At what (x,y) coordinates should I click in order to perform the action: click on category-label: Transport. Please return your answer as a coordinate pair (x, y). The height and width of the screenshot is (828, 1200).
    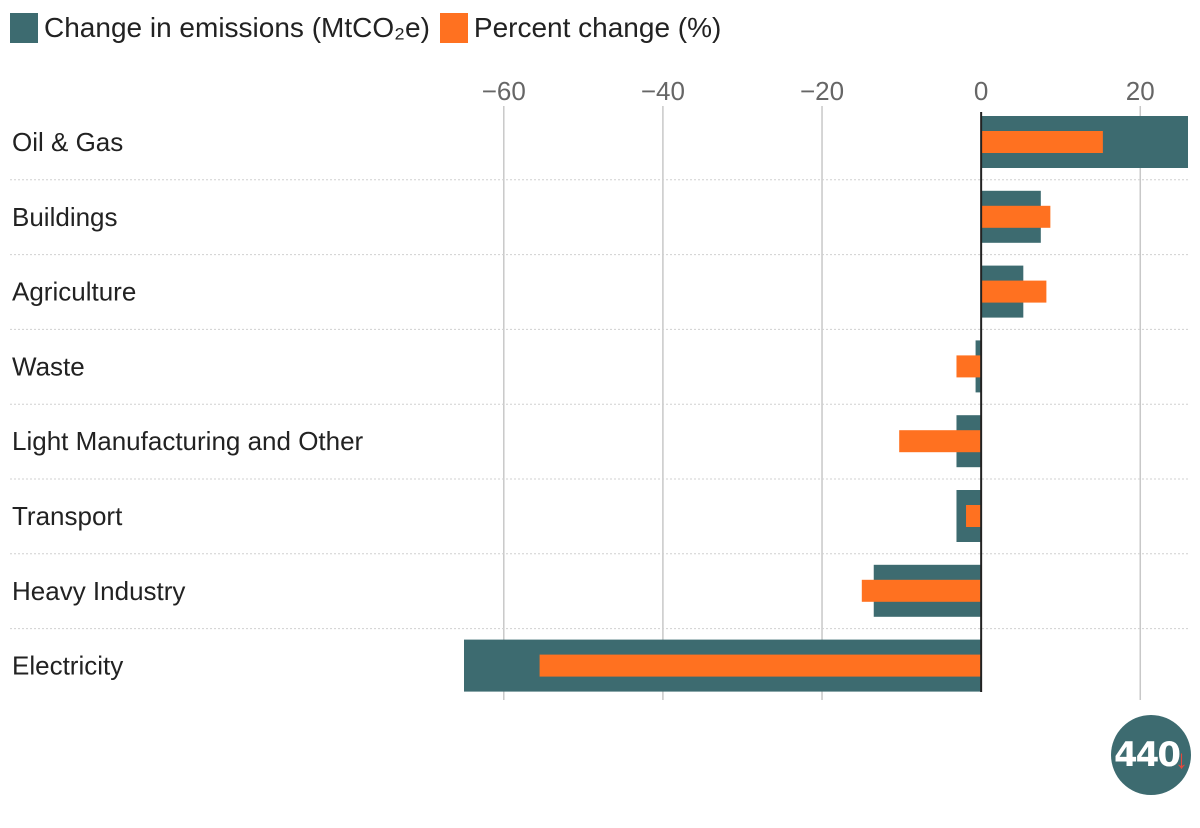
    Looking at the image, I should click on (67, 516).